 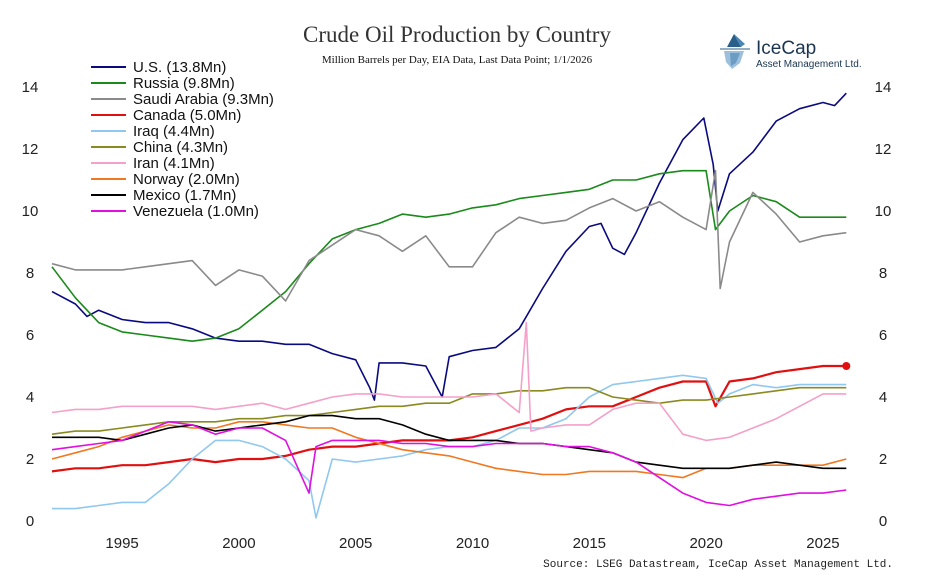 I want to click on legend-label: Norway (2.0Mn), so click(x=186, y=179).